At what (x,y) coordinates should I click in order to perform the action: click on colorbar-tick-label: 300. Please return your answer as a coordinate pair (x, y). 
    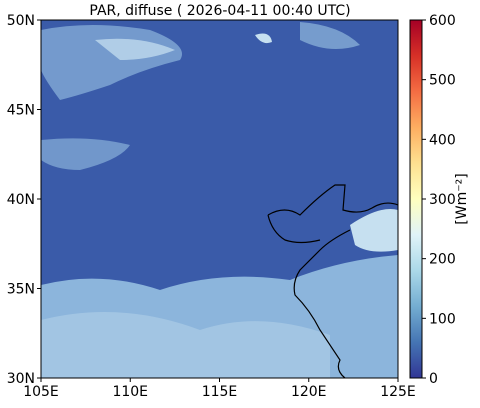
    Looking at the image, I should click on (442, 200).